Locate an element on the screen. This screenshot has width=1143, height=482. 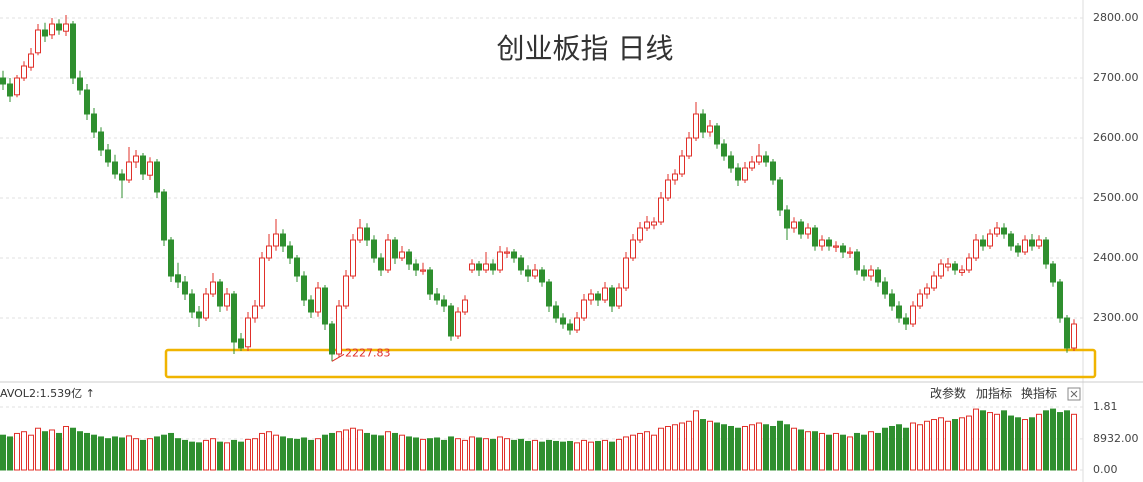
y-tick-label: 2600.00 is located at coordinates (1116, 137).